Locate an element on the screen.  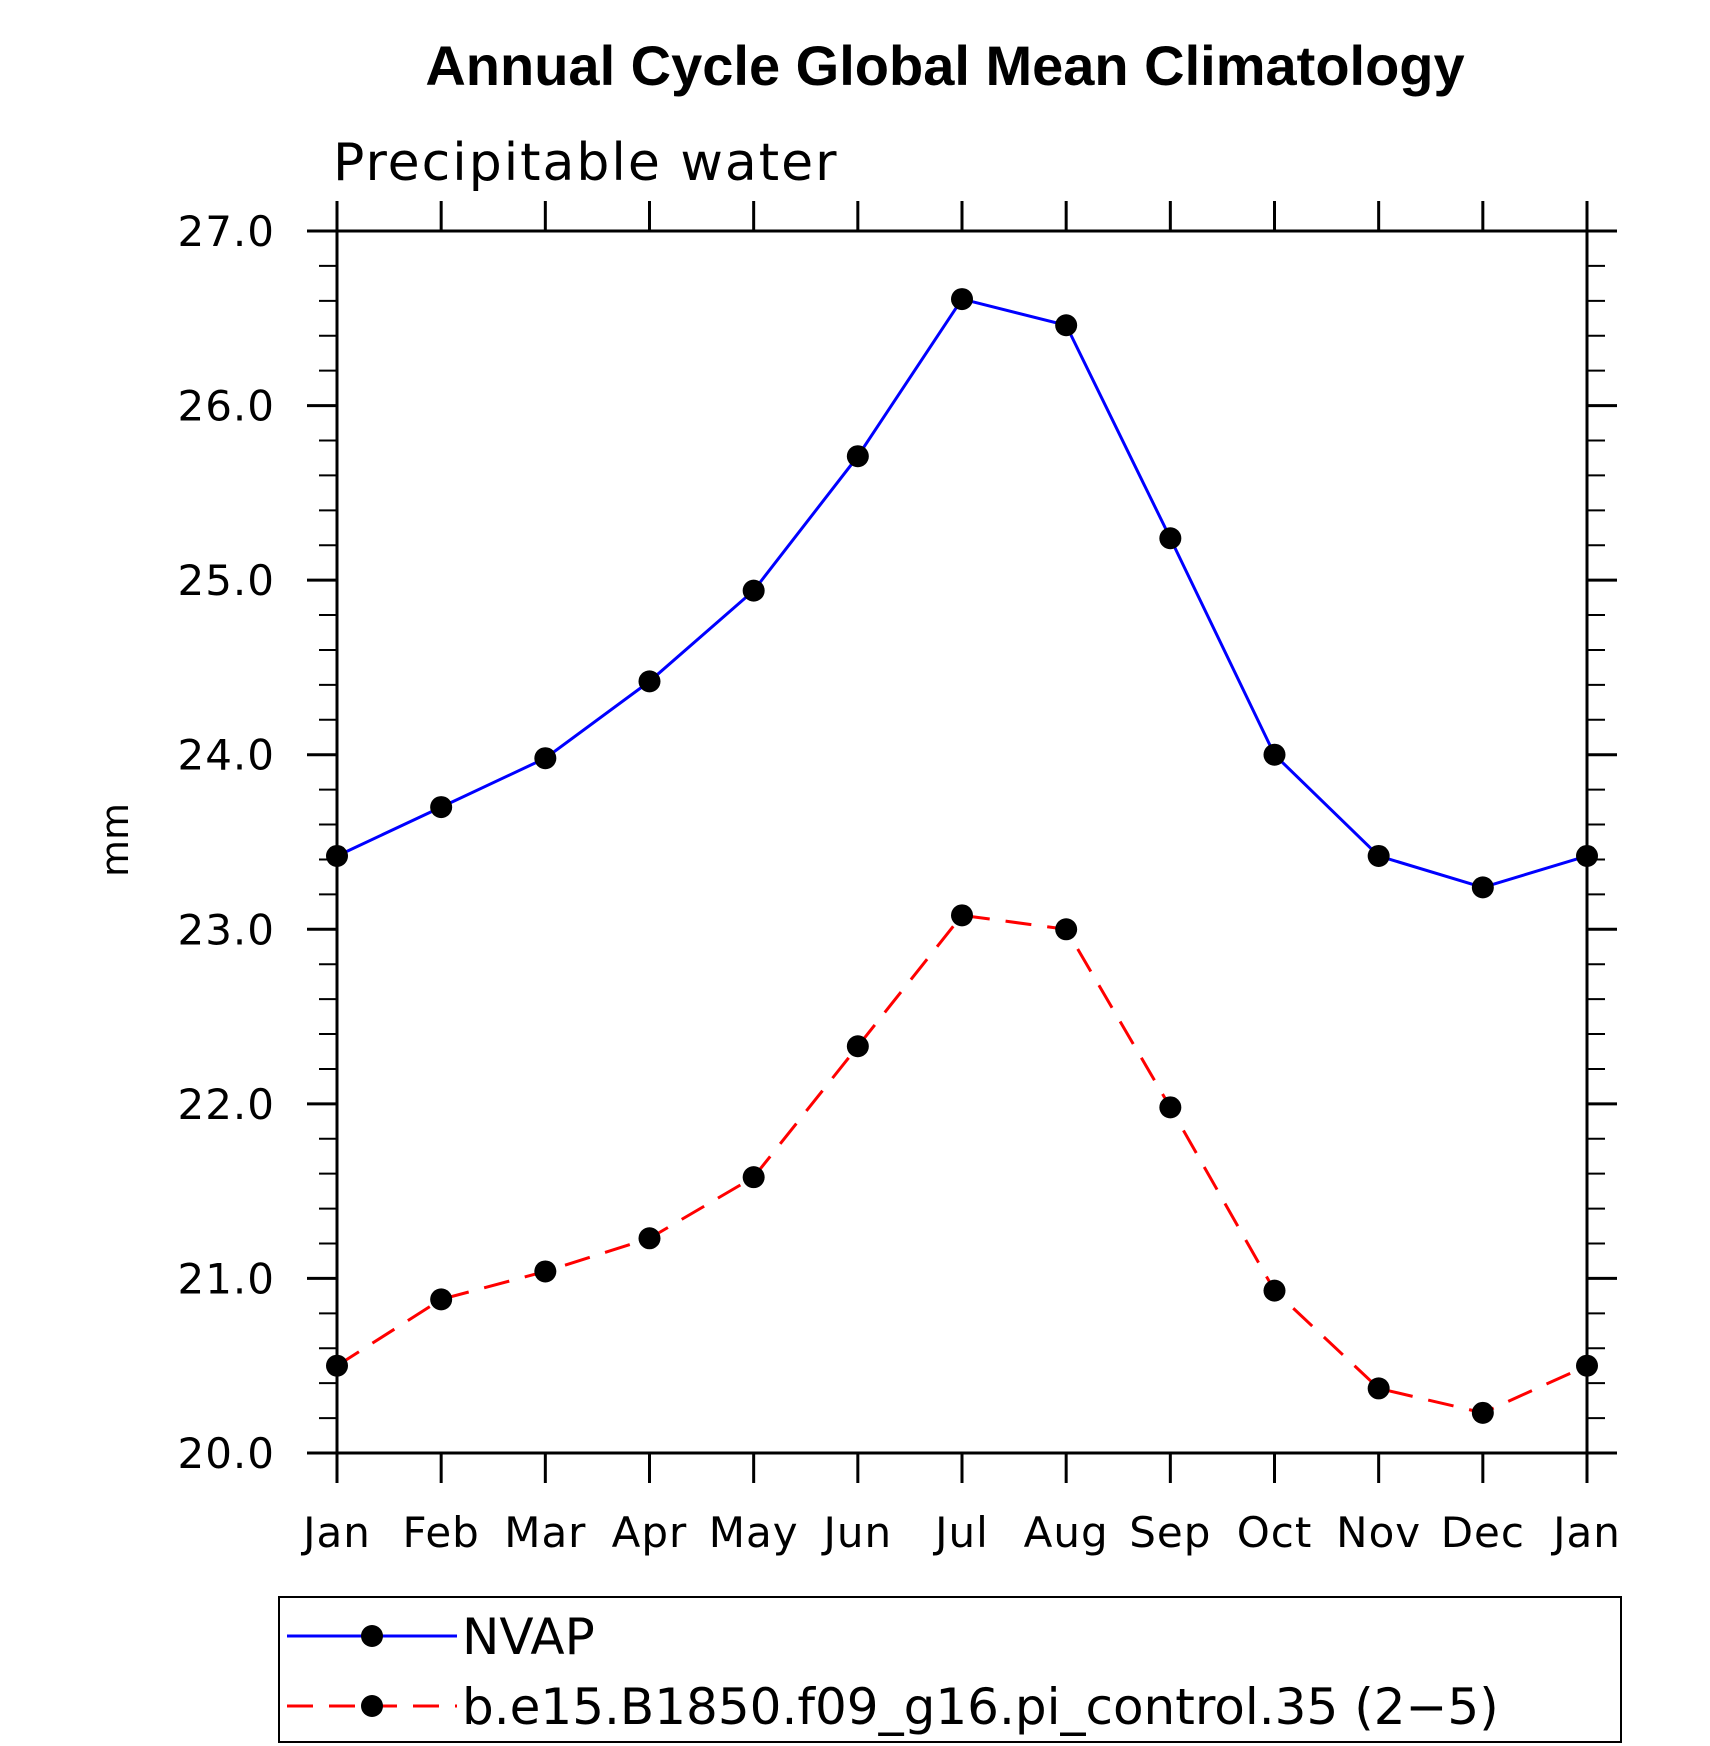
y-tick-label: 20.0 is located at coordinates (226, 1453).